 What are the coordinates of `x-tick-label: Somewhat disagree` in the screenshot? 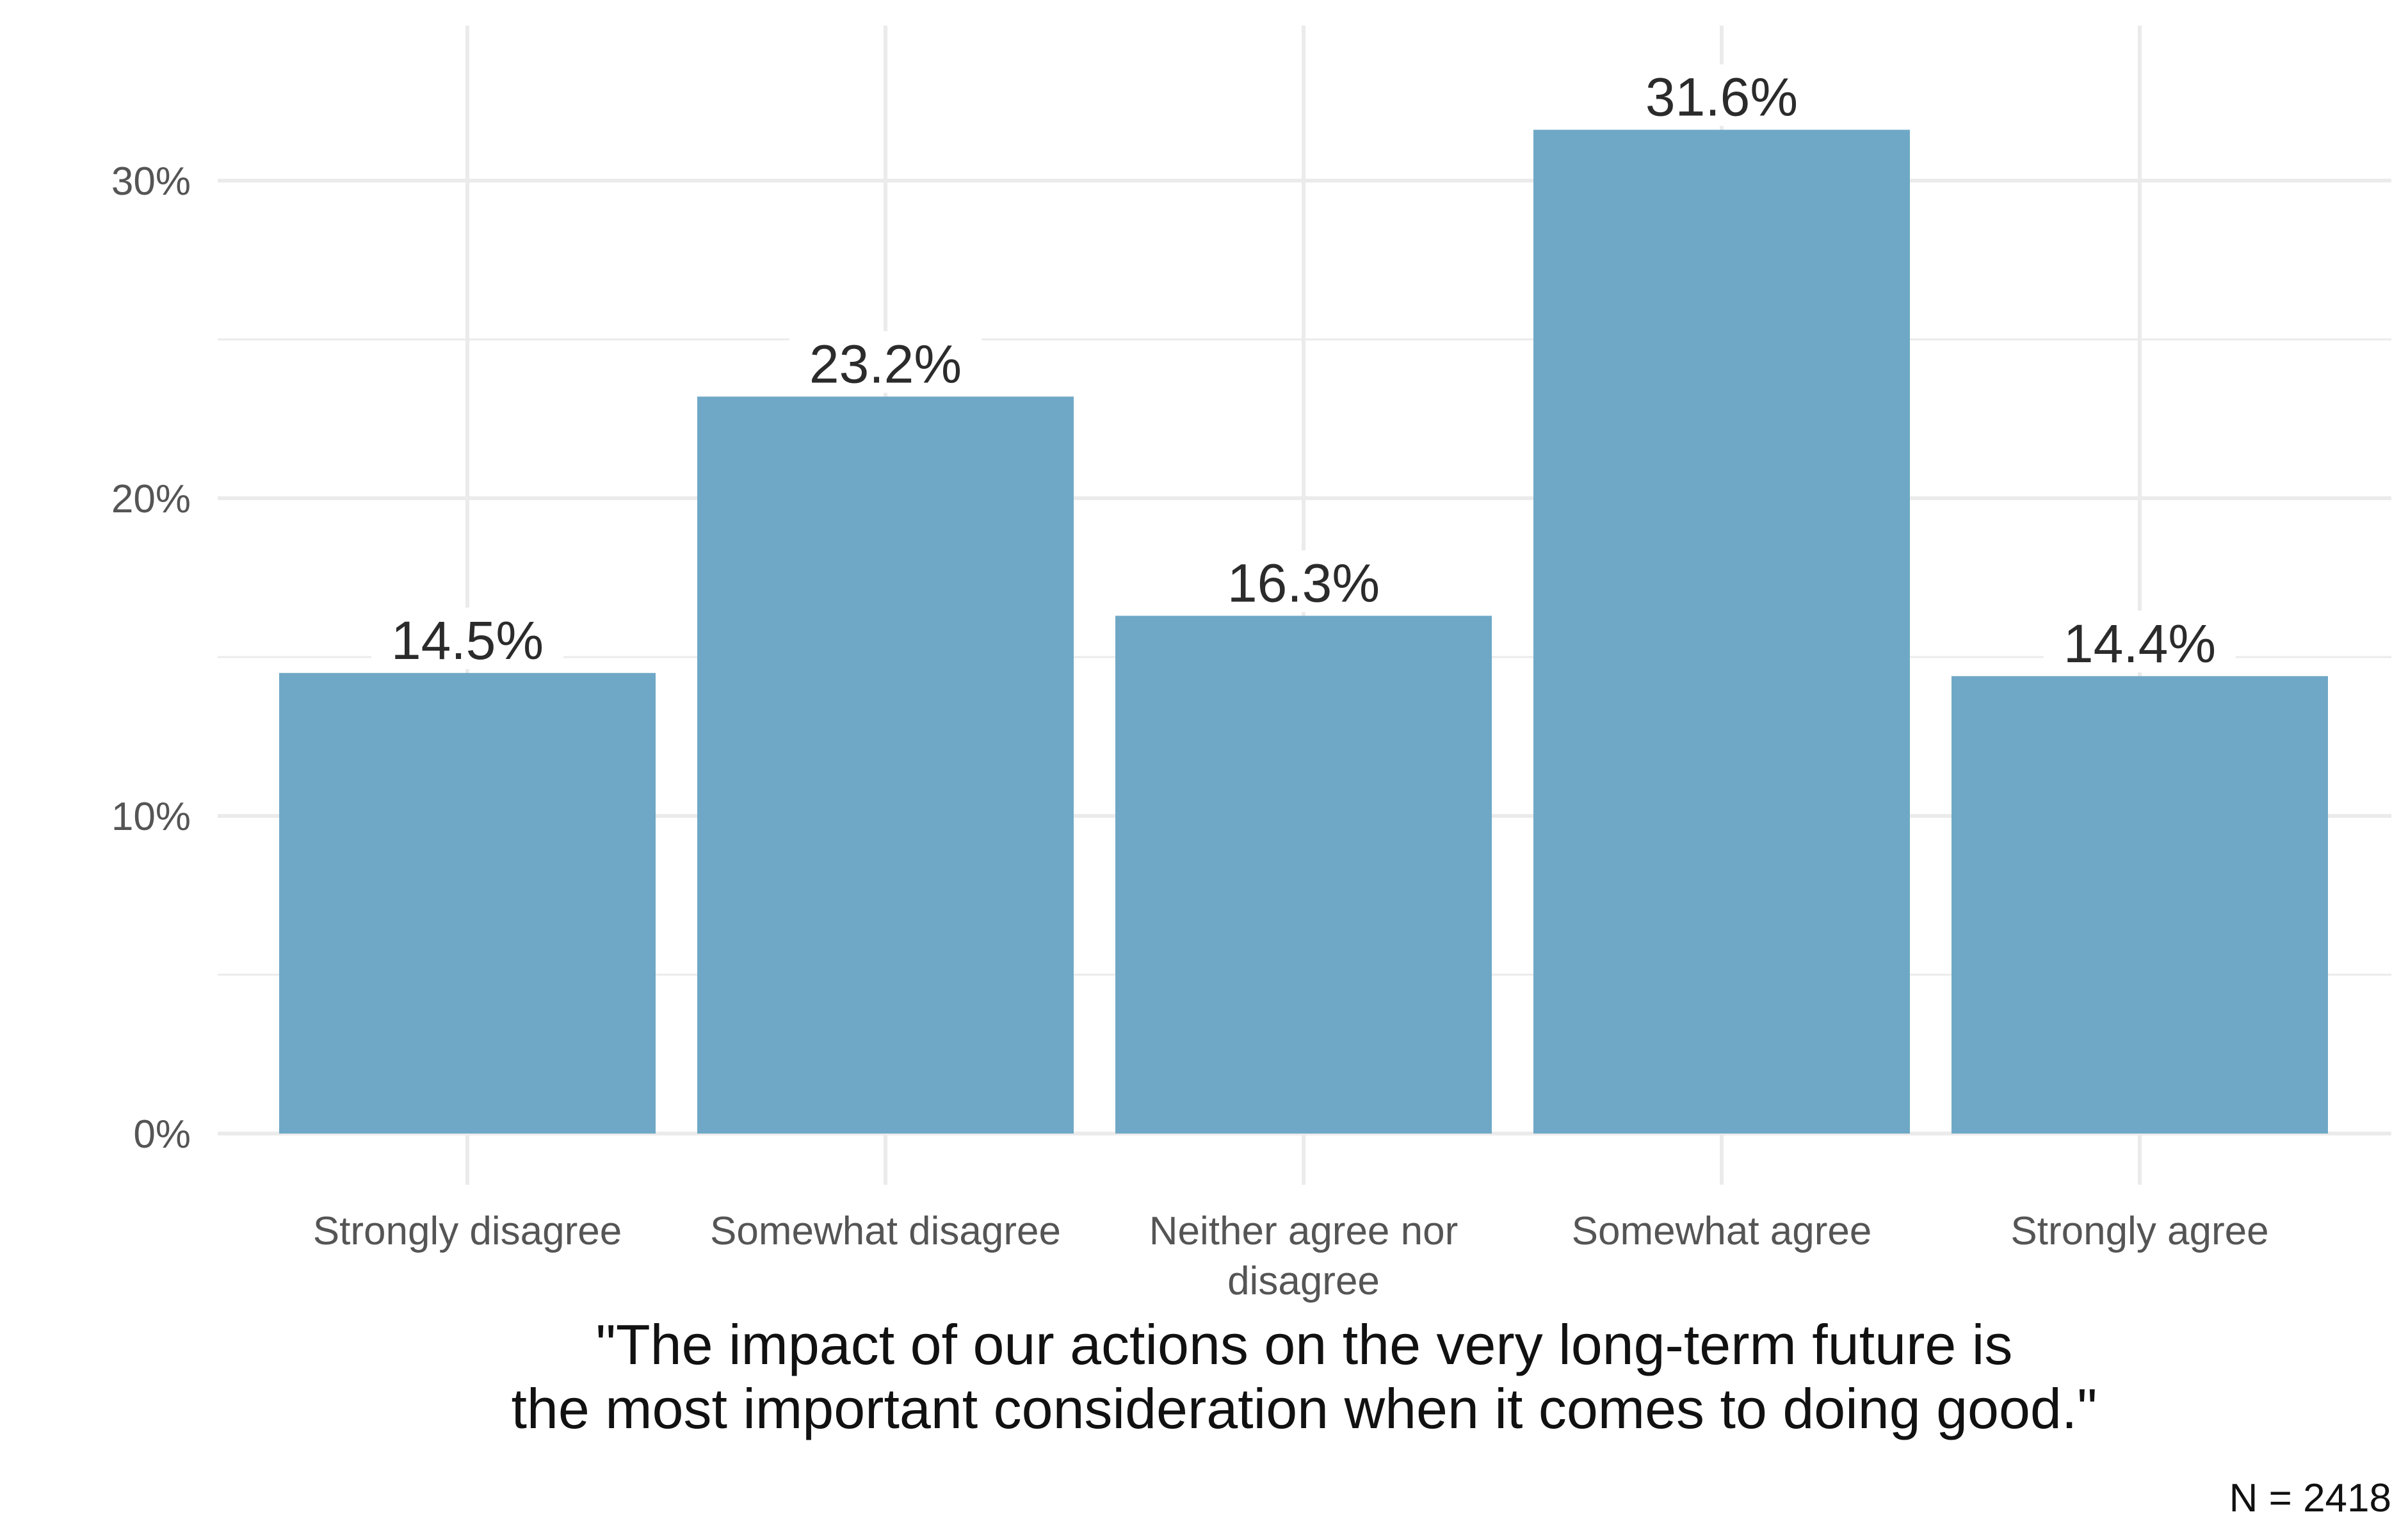 It's located at (885, 1231).